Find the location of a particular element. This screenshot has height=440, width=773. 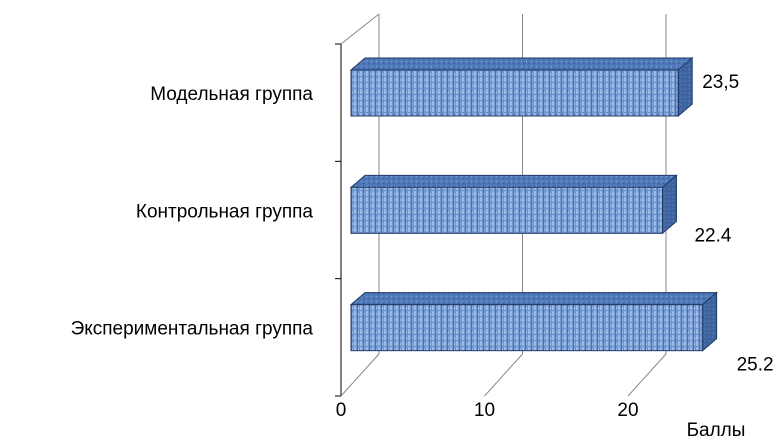

category-label: Модельная группа is located at coordinates (231, 94).